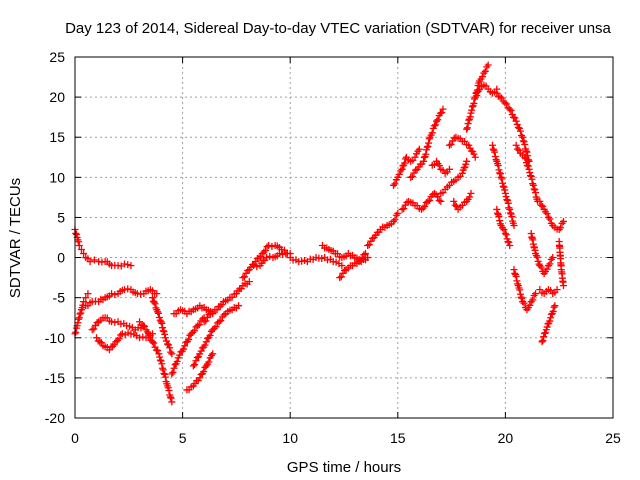 This screenshot has height=480, width=640. What do you see at coordinates (57, 177) in the screenshot?
I see `y-tick-label: 10` at bounding box center [57, 177].